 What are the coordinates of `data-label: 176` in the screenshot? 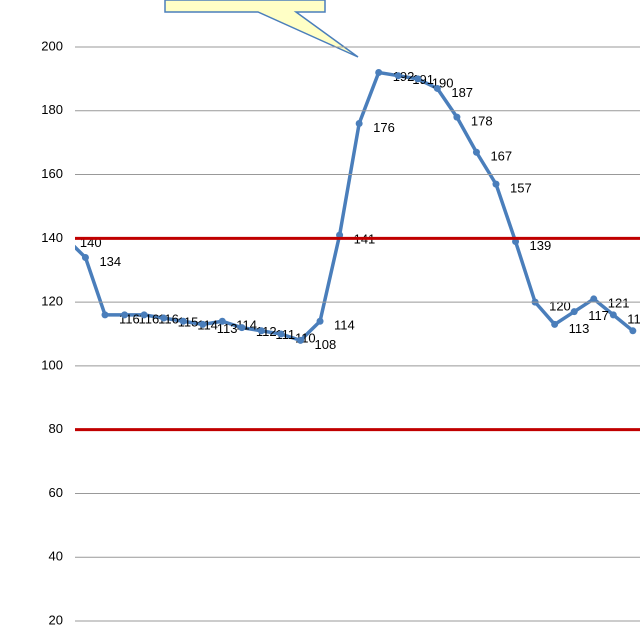 It's located at (384, 127).